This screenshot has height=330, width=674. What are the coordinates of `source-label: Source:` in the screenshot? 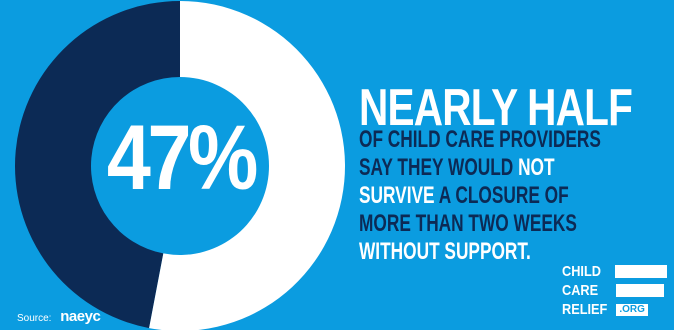 It's located at (34, 318).